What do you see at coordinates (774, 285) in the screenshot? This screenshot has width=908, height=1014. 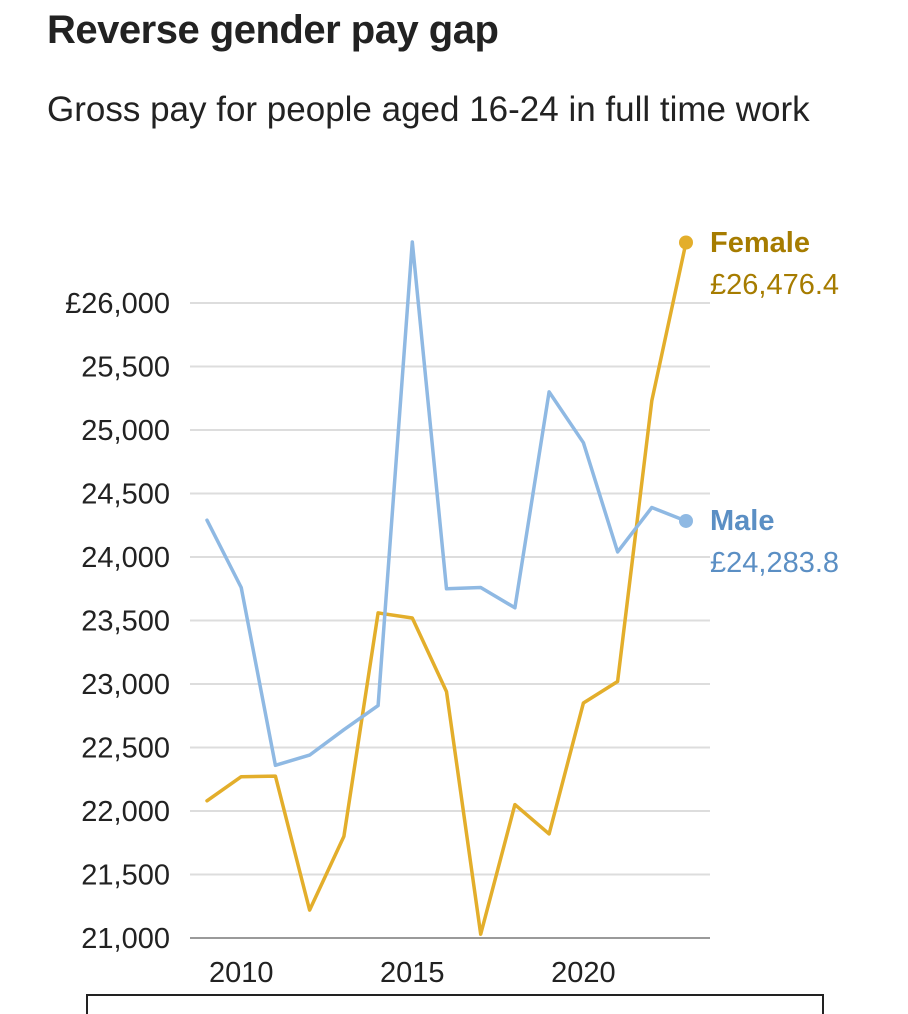 I see `series-value-label-female: £26,476.4` at bounding box center [774, 285].